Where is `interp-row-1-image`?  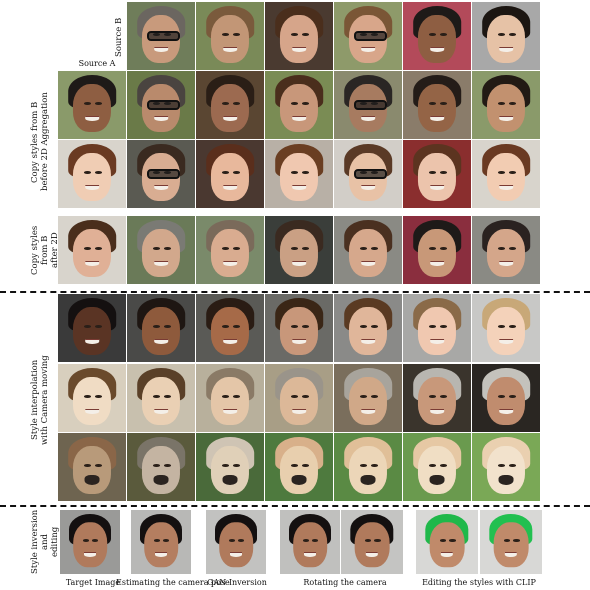
interp-row-1-image is located at coordinates (230, 328).